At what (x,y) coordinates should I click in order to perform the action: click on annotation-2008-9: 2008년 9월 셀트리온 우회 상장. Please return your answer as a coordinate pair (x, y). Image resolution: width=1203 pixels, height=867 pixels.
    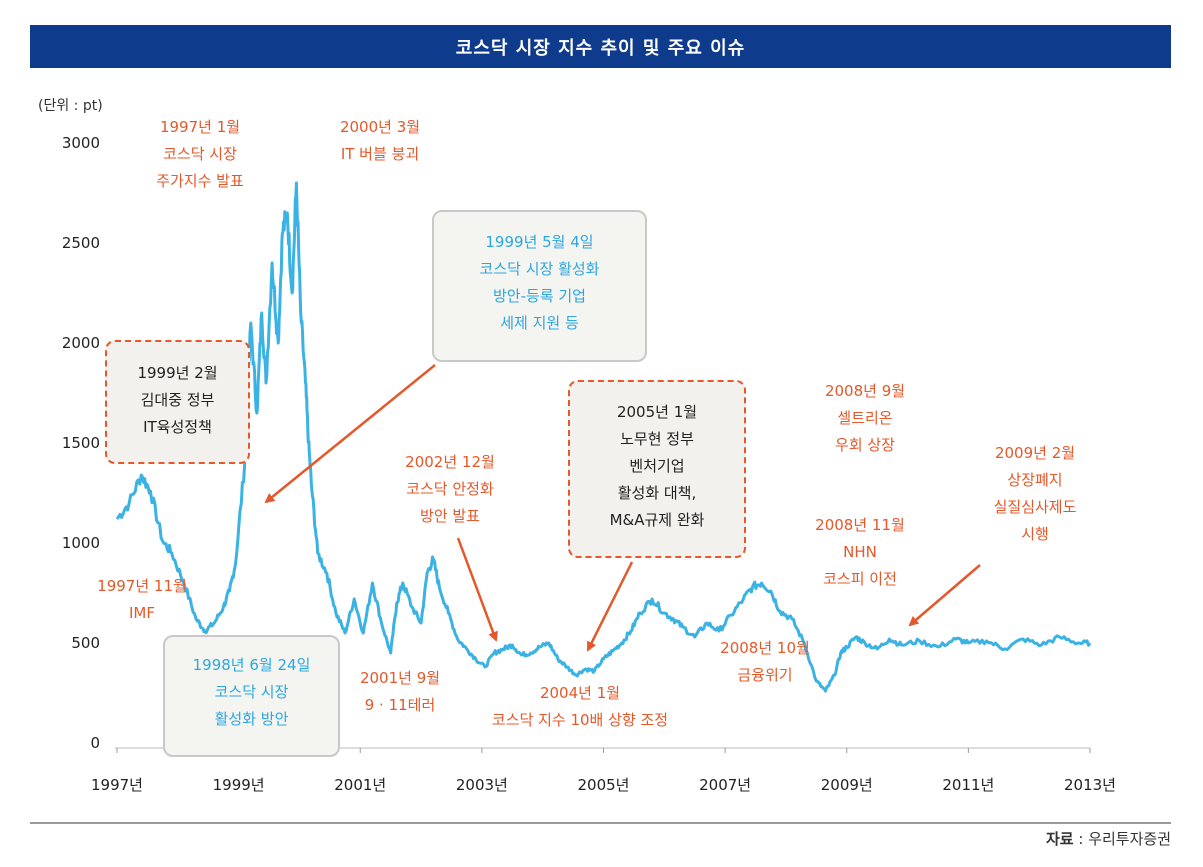
    Looking at the image, I should click on (865, 418).